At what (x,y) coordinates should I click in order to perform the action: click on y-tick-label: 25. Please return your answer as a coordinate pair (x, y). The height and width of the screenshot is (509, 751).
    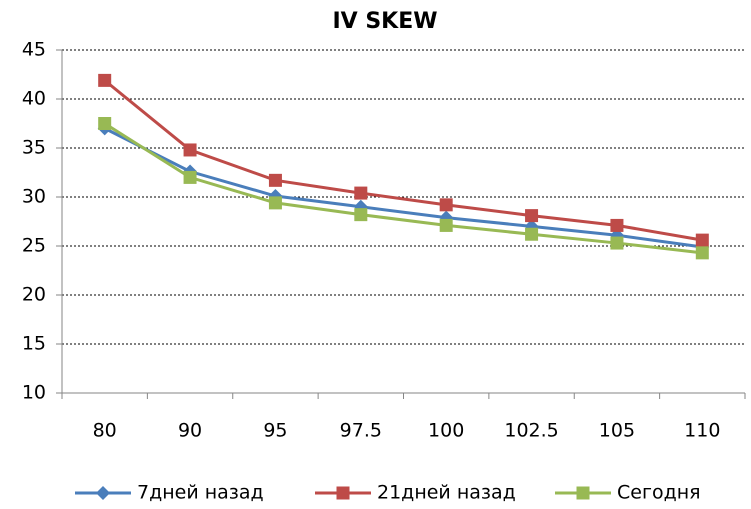
    Looking at the image, I should click on (34, 246).